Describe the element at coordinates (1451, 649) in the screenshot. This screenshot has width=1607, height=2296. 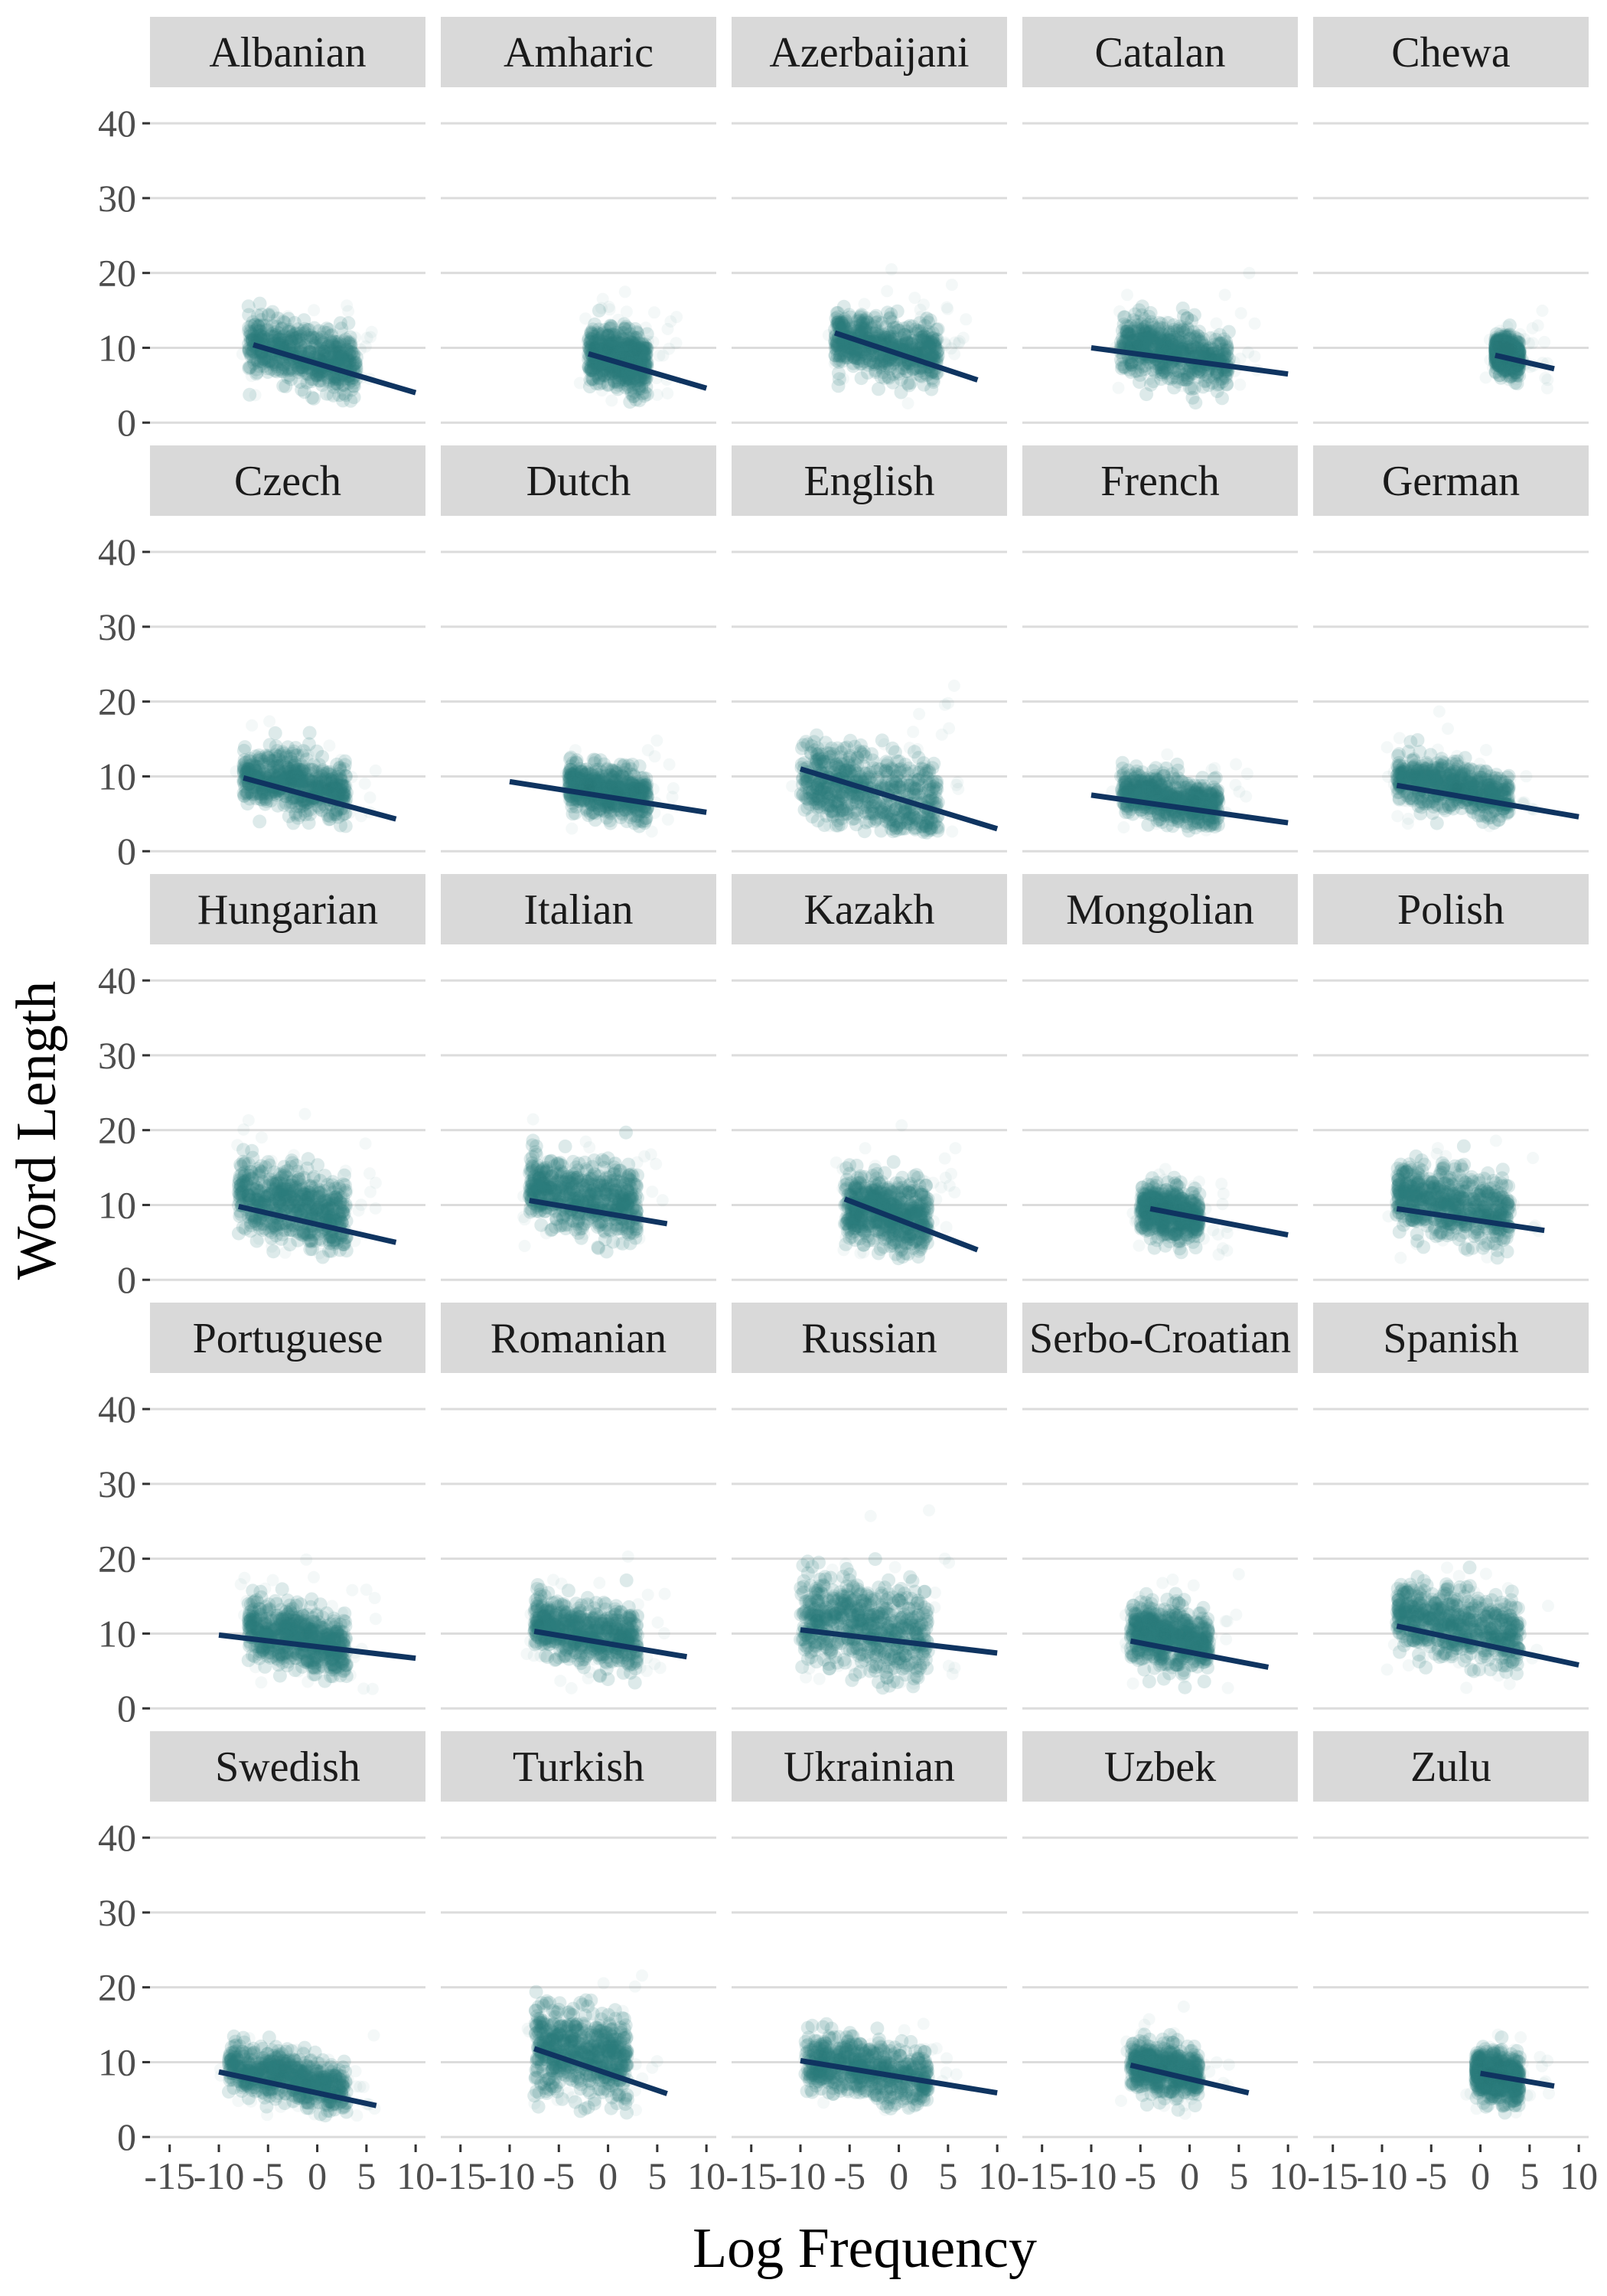
I see `facet-panel-german: German` at that location.